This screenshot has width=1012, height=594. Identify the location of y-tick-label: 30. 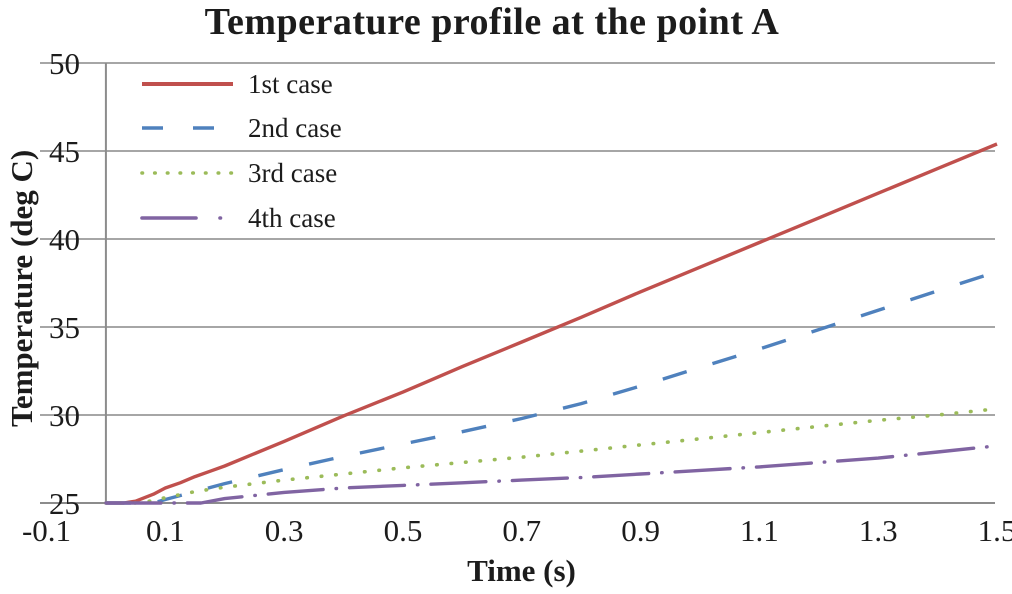
(64, 415).